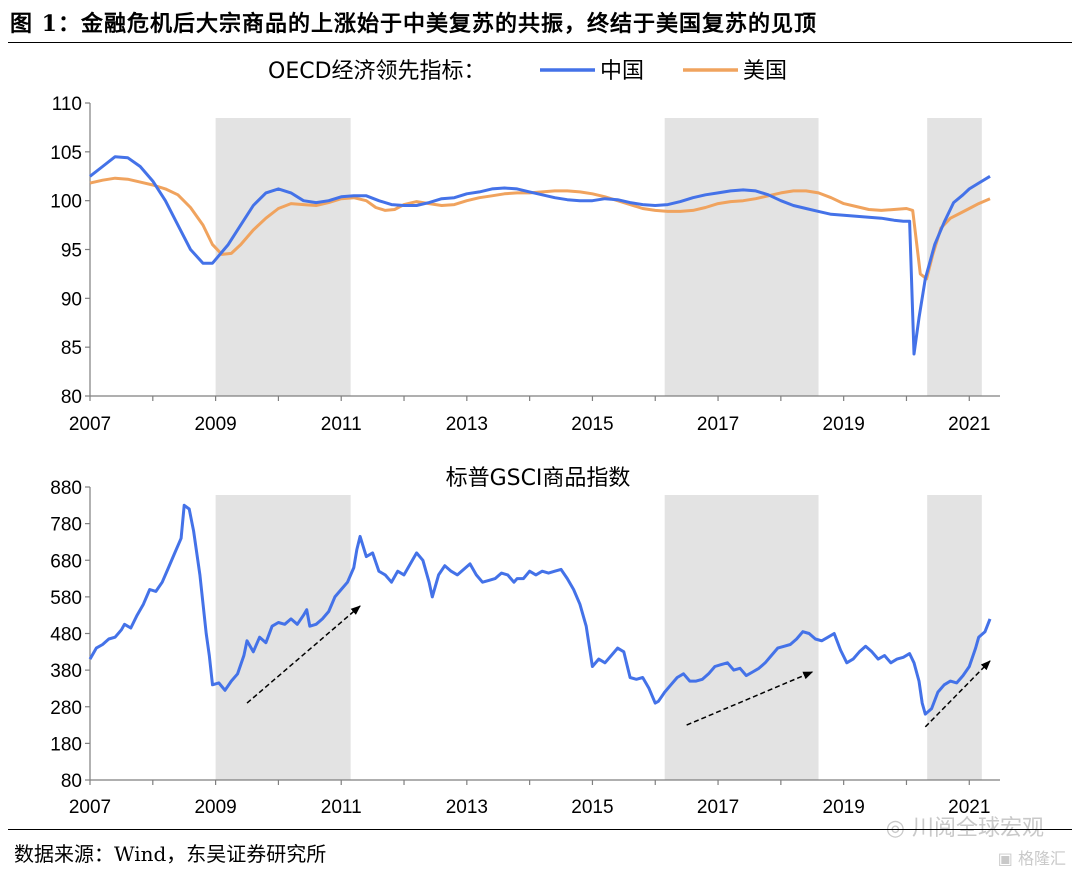 The height and width of the screenshot is (870, 1080). Describe the element at coordinates (66, 635) in the screenshot. I see `y-tick-label: 480` at that location.